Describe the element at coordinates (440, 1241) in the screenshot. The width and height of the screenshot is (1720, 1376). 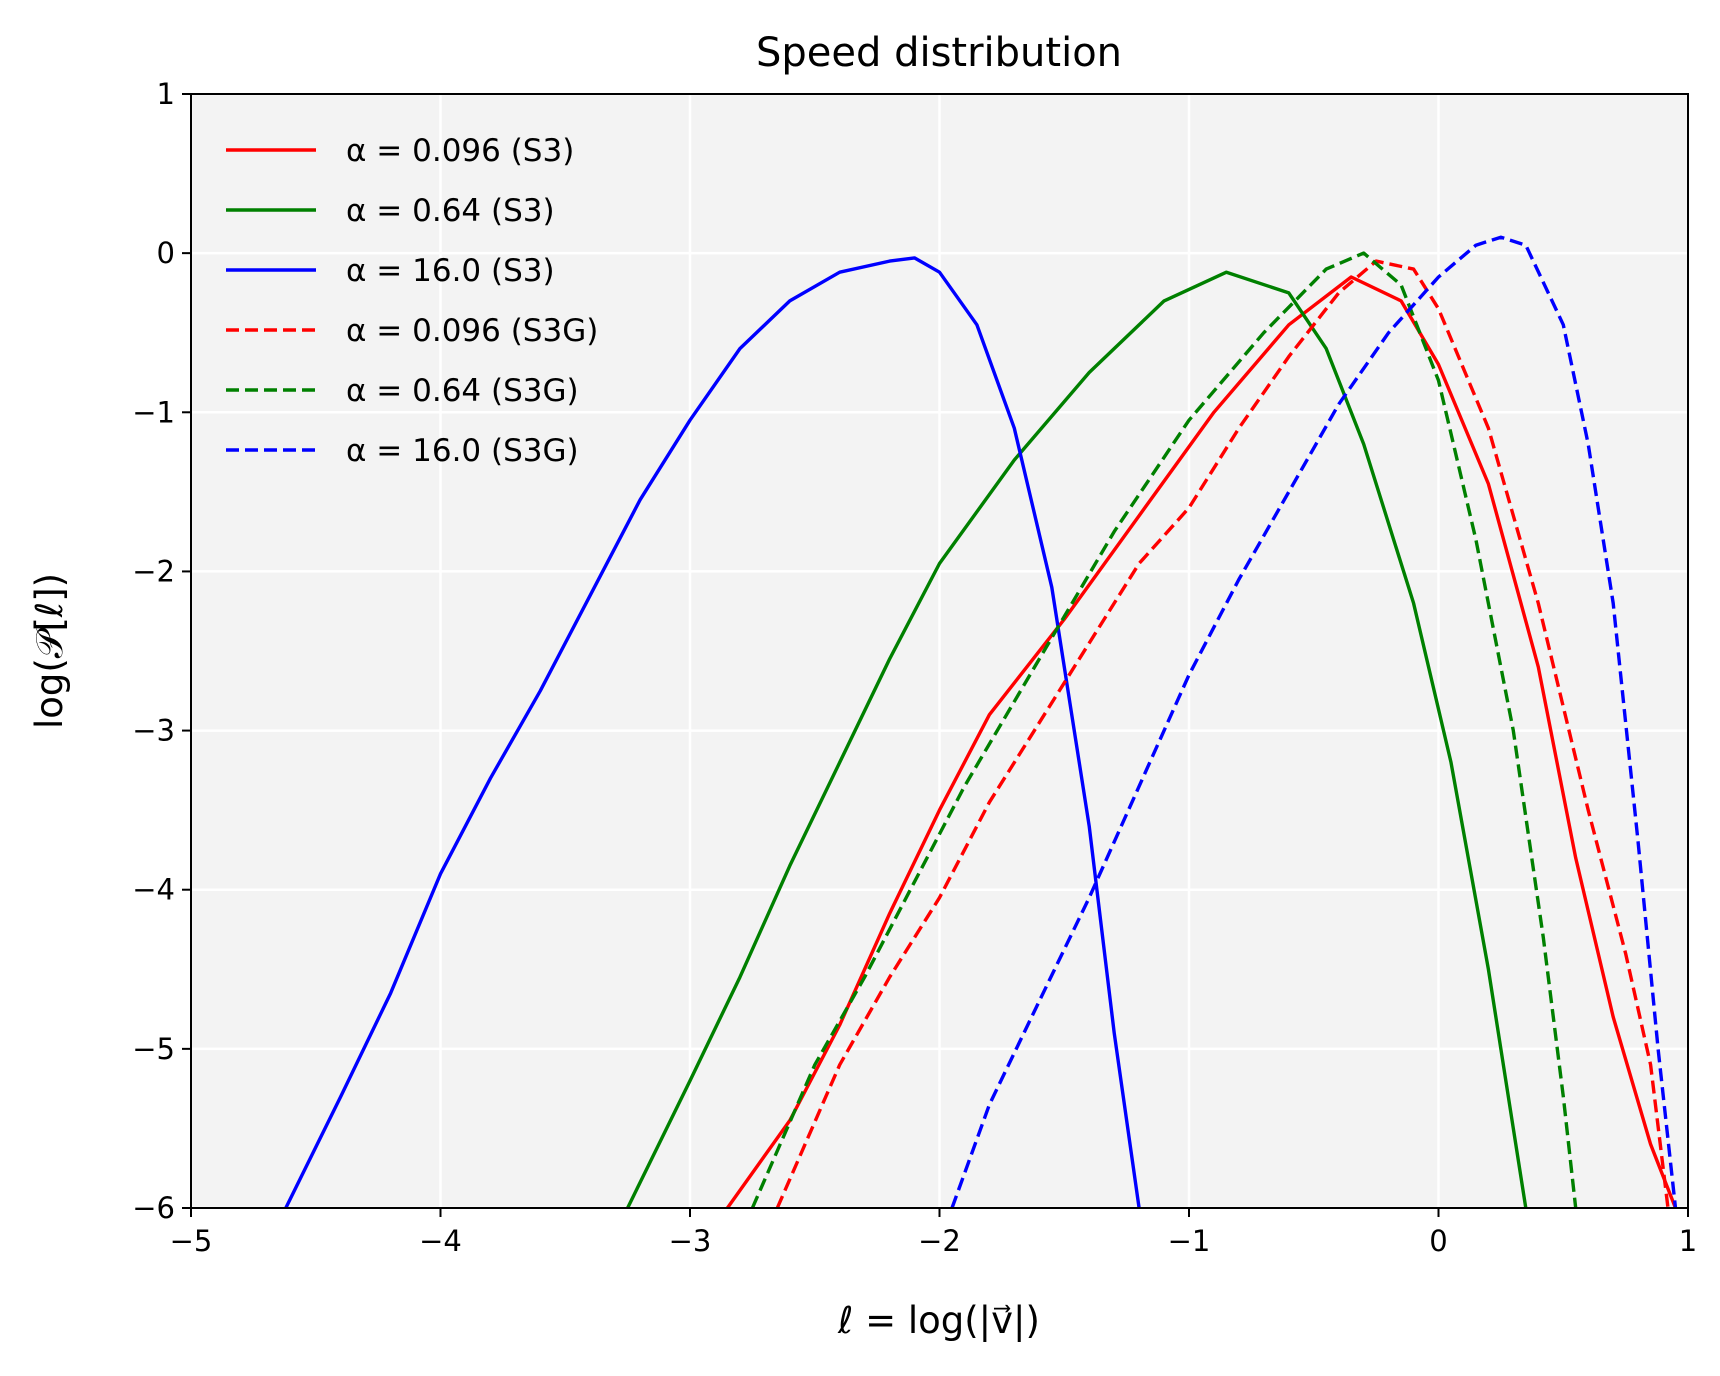
I see `x-tick-label: −4` at that location.